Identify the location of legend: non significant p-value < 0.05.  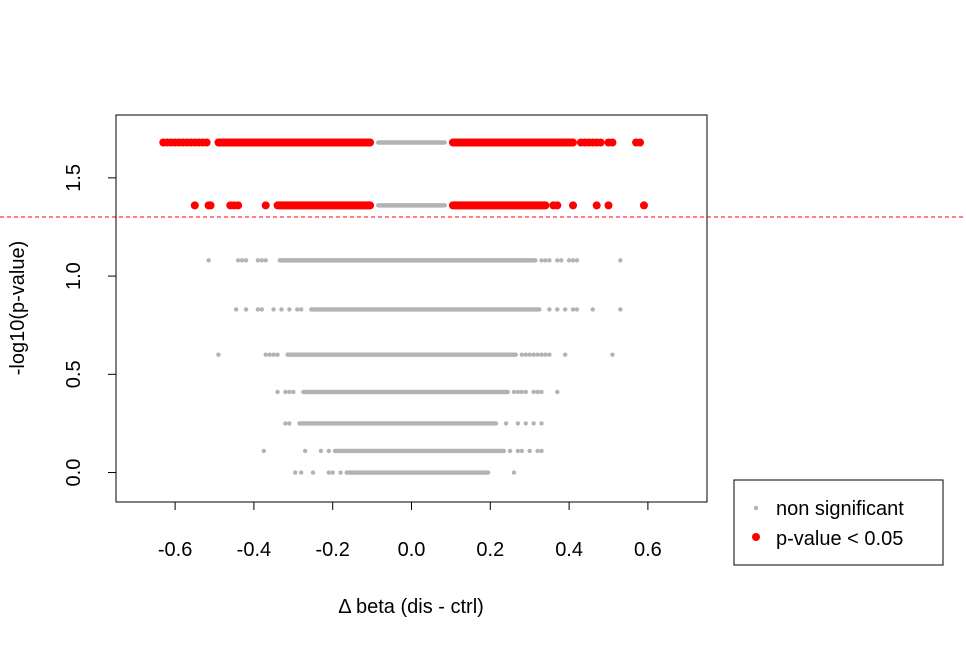
(838, 522).